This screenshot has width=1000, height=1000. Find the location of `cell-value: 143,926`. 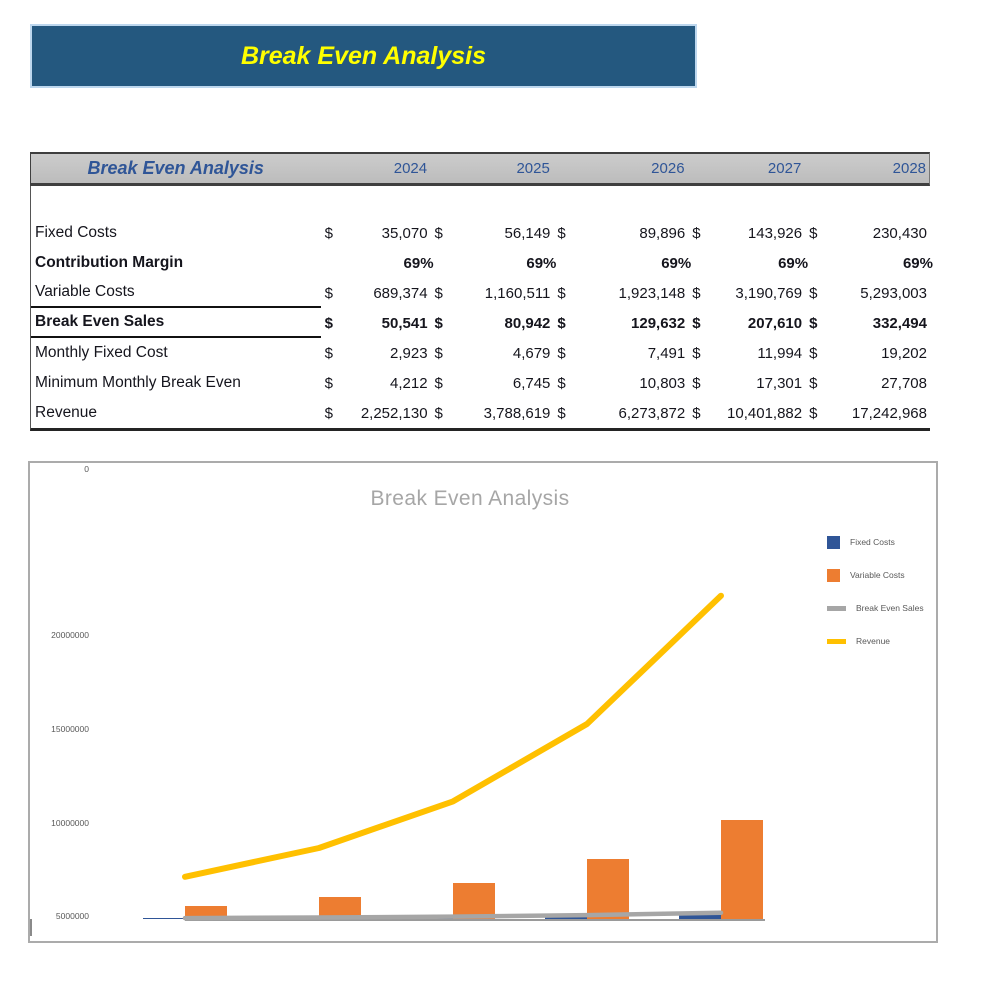

cell-value: 143,926 is located at coordinates (775, 233).